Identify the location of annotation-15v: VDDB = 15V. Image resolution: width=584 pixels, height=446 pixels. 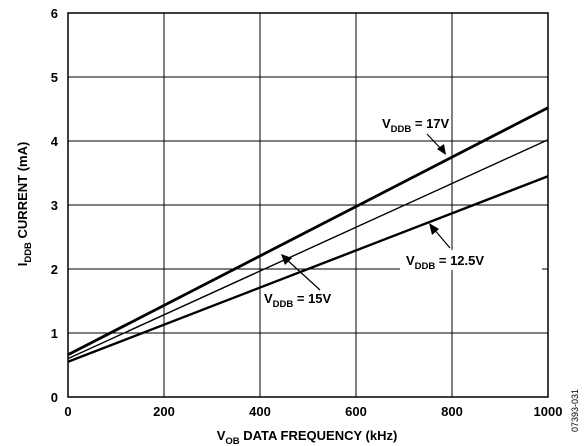
(298, 282).